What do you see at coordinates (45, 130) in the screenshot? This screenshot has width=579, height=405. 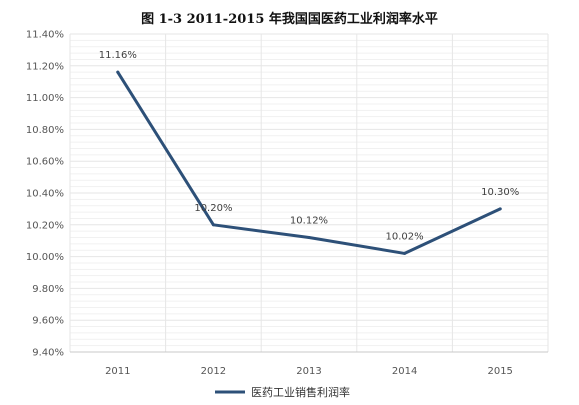 I see `y-tick-label: 10.80%` at bounding box center [45, 130].